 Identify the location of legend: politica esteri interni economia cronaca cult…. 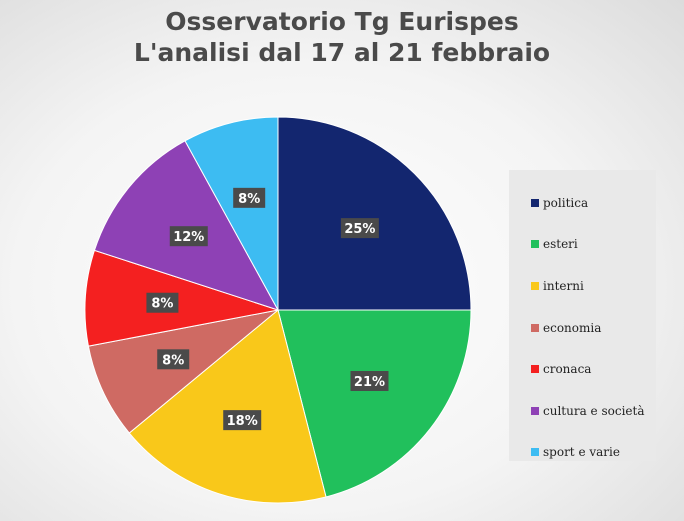
(582, 315).